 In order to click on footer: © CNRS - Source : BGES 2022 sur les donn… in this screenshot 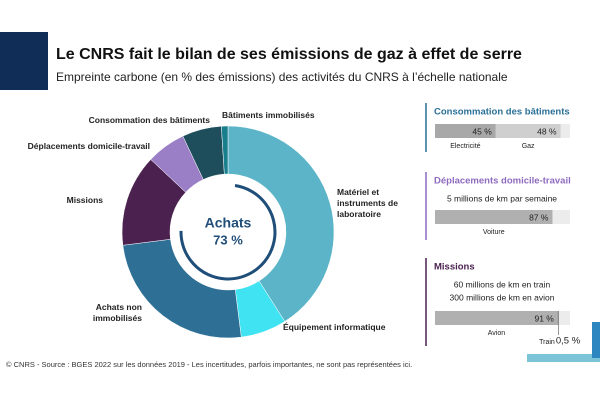, I will do `click(209, 364)`.